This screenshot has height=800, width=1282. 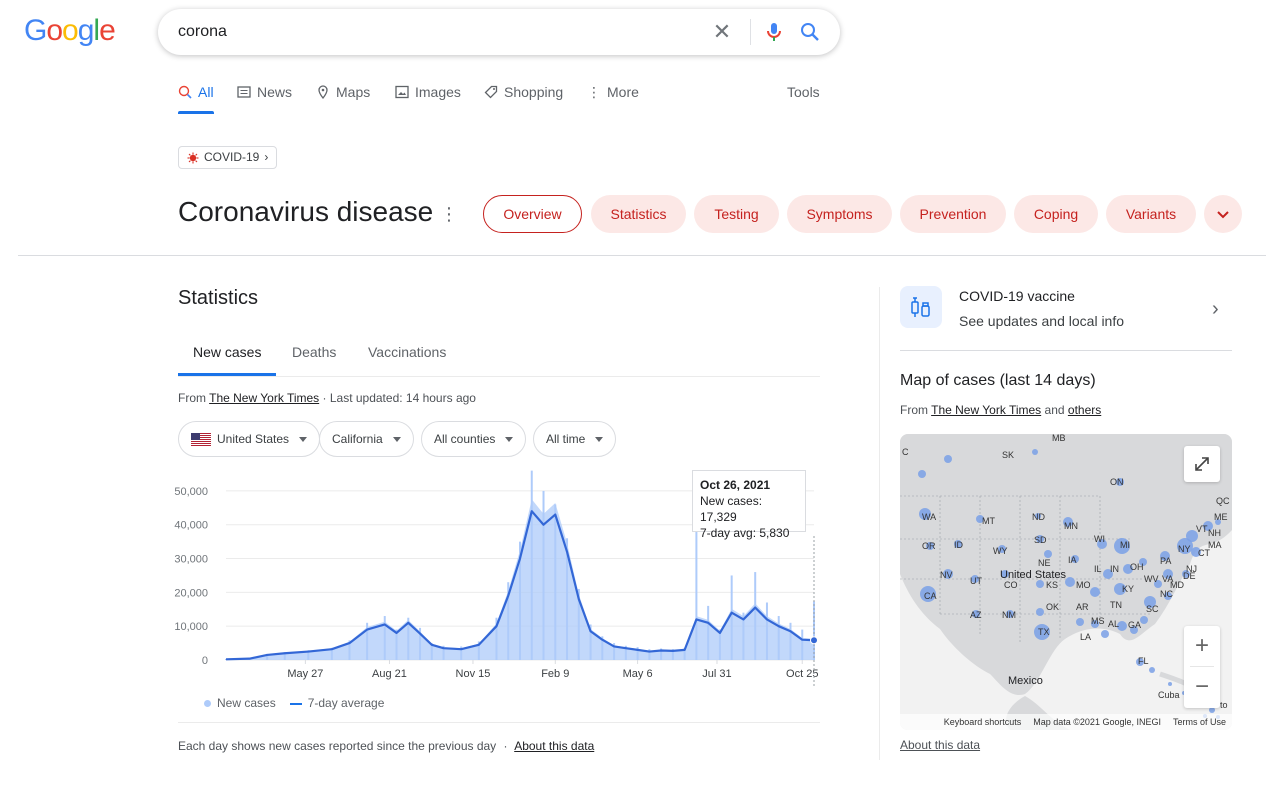 I want to click on map-label-sc: SC, so click(x=1152, y=609).